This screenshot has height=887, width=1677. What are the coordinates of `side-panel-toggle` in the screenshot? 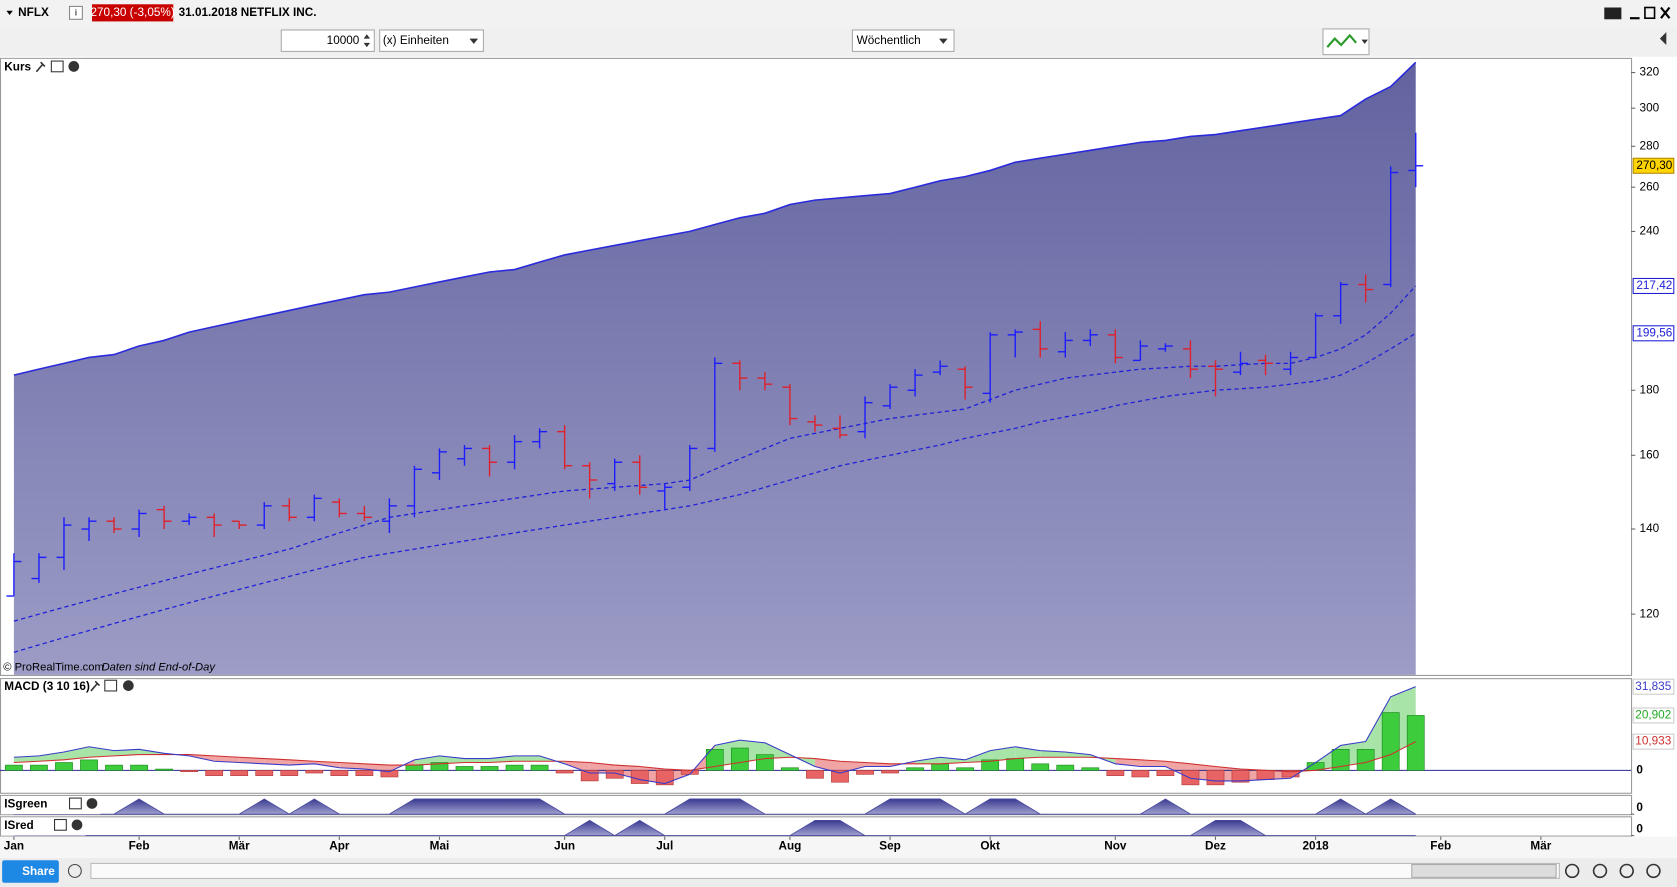 It's located at (1663, 38).